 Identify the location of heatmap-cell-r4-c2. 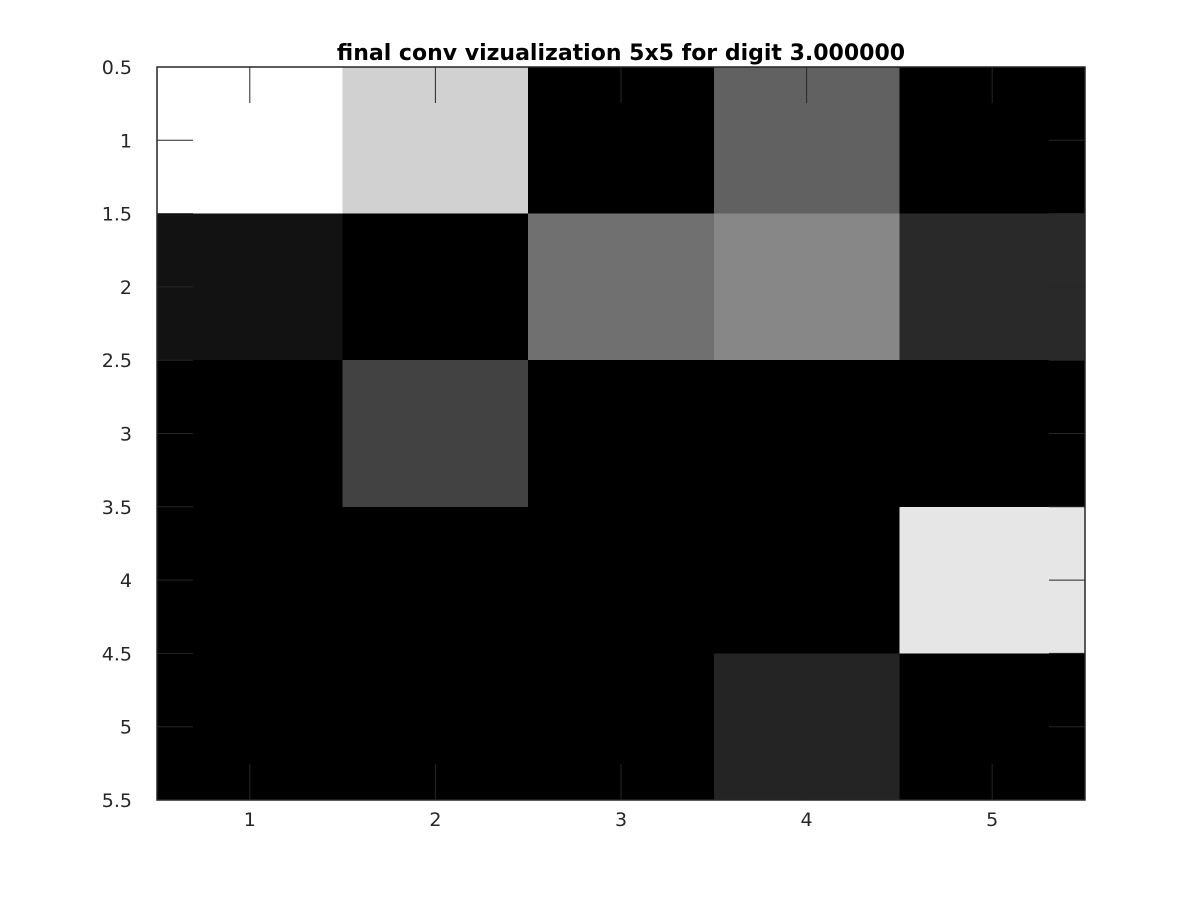
(435, 580).